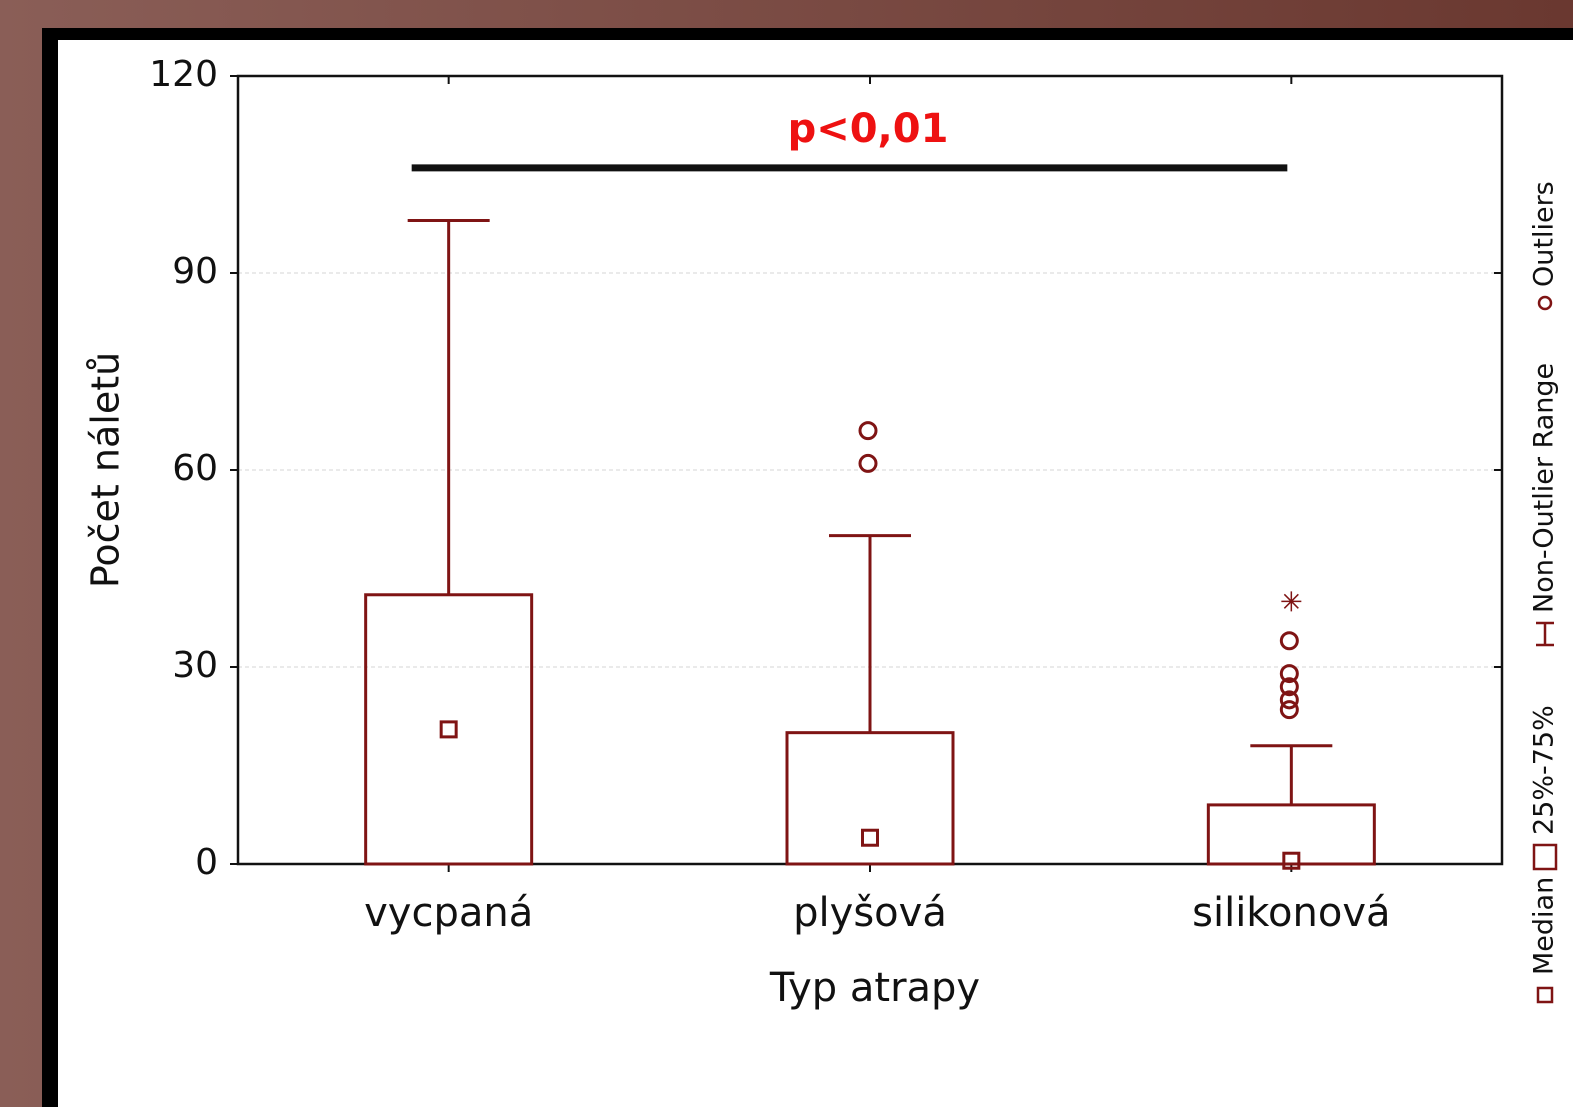 Image resolution: width=1573 pixels, height=1107 pixels. What do you see at coordinates (868, 129) in the screenshot?
I see `significance-label: p<0,01` at bounding box center [868, 129].